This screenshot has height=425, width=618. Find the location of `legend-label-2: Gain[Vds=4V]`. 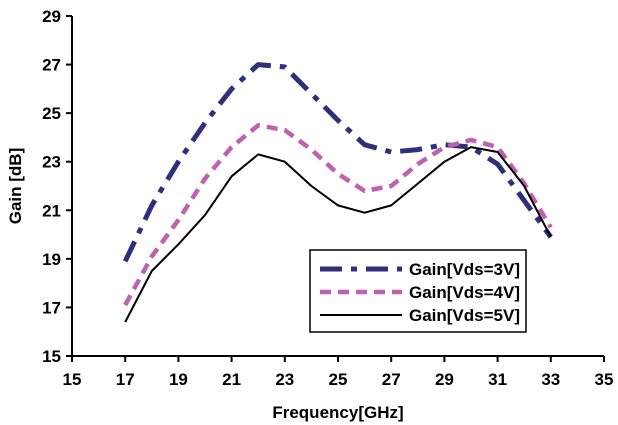

legend-label-2: Gain[Vds=4V] is located at coordinates (464, 292).